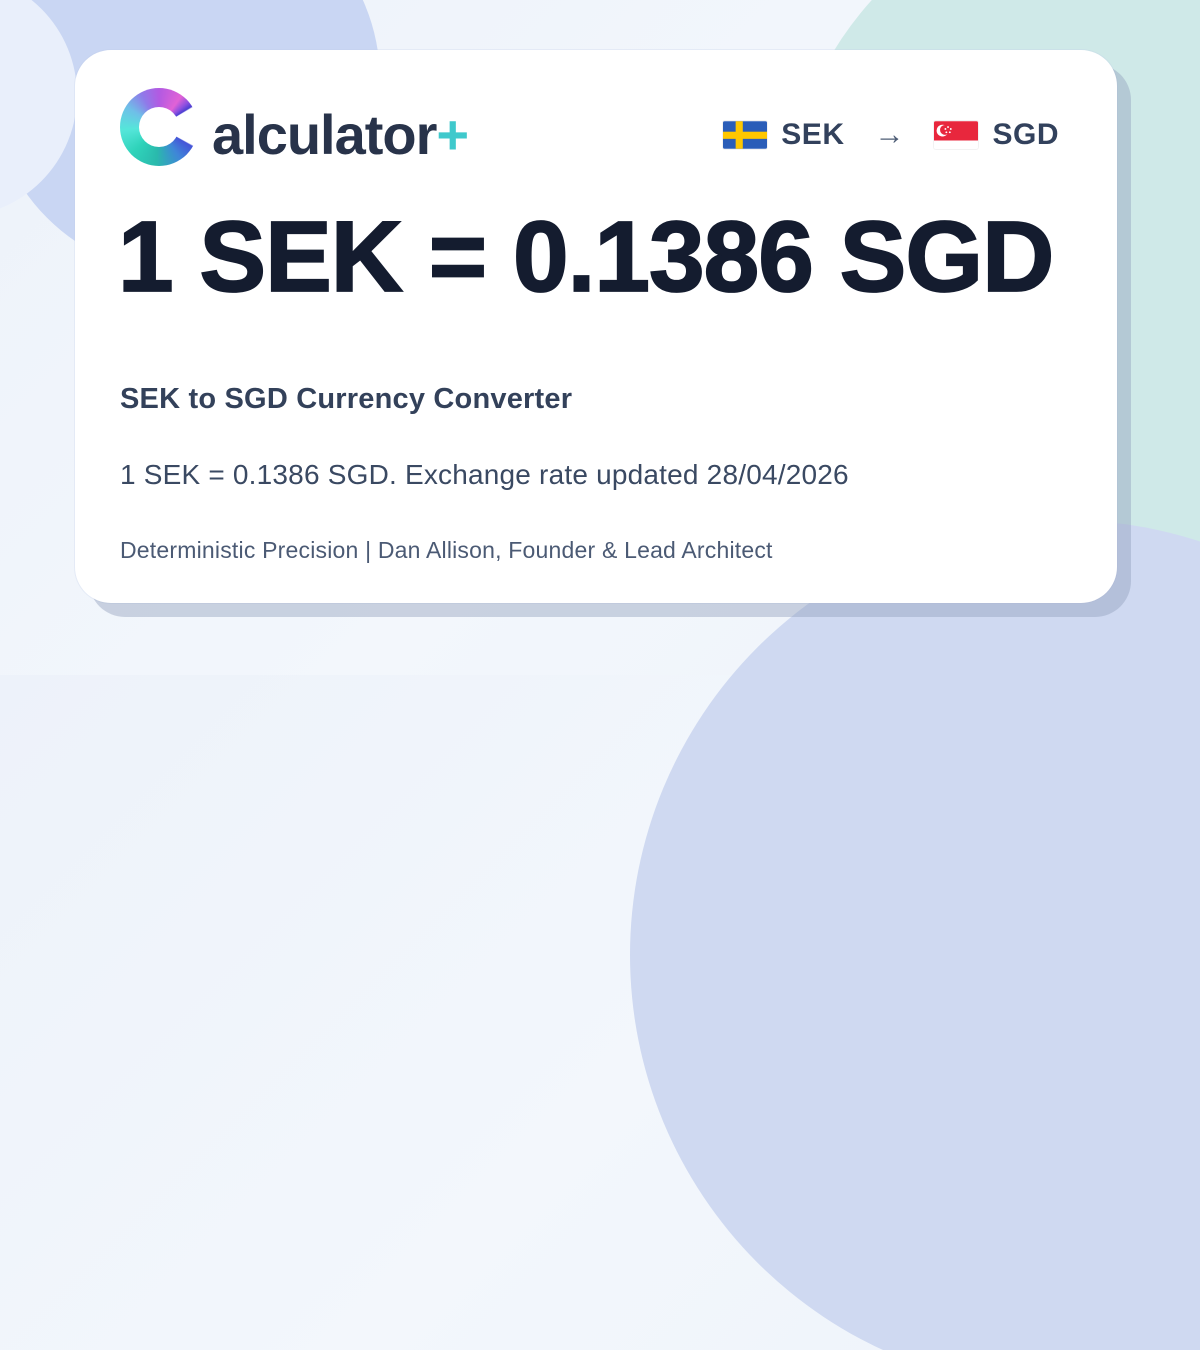 The image size is (1200, 1350). Describe the element at coordinates (1025, 134) in the screenshot. I see `to-currency-code: SGD` at that location.